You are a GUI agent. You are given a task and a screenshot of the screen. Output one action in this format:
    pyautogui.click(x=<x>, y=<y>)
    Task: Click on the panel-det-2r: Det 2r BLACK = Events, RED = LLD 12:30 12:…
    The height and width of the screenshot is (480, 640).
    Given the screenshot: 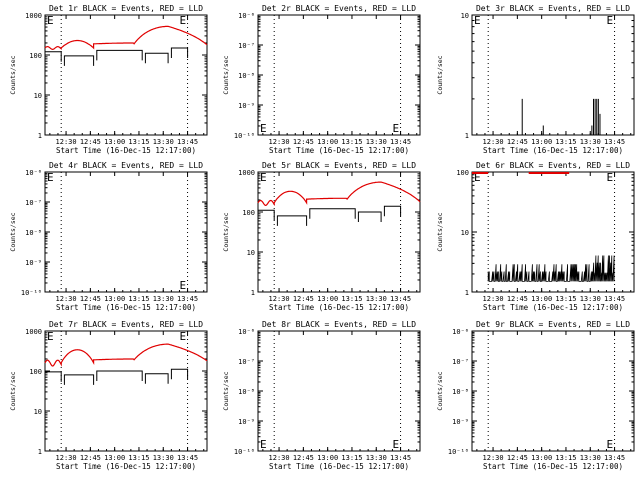 What is the action you would take?
    pyautogui.click(x=321, y=79)
    